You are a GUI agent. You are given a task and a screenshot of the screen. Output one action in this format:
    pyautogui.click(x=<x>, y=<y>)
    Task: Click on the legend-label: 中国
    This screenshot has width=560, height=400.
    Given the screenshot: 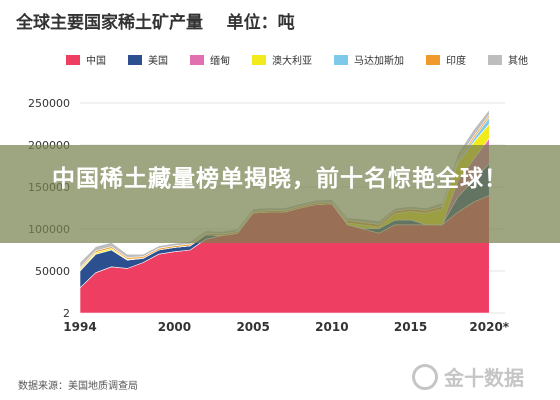 What is the action you would take?
    pyautogui.click(x=96, y=61)
    